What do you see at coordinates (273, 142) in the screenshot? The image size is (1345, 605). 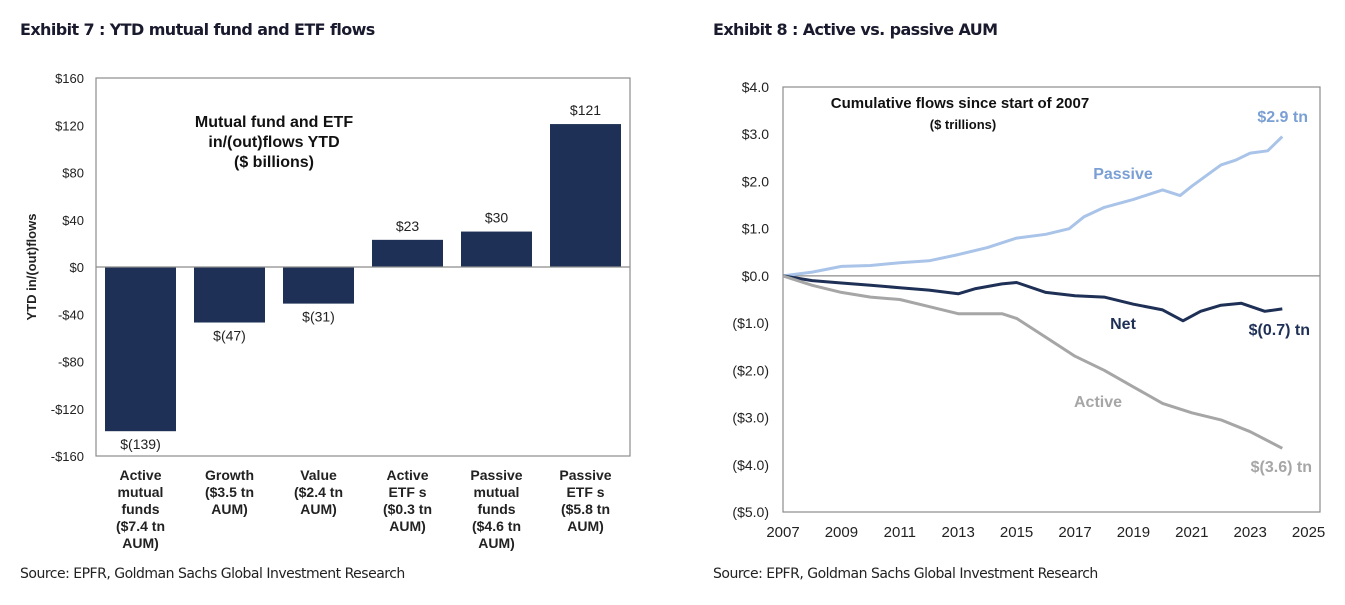 I see `bar-chart-title: in/(out)flows YTD` at bounding box center [273, 142].